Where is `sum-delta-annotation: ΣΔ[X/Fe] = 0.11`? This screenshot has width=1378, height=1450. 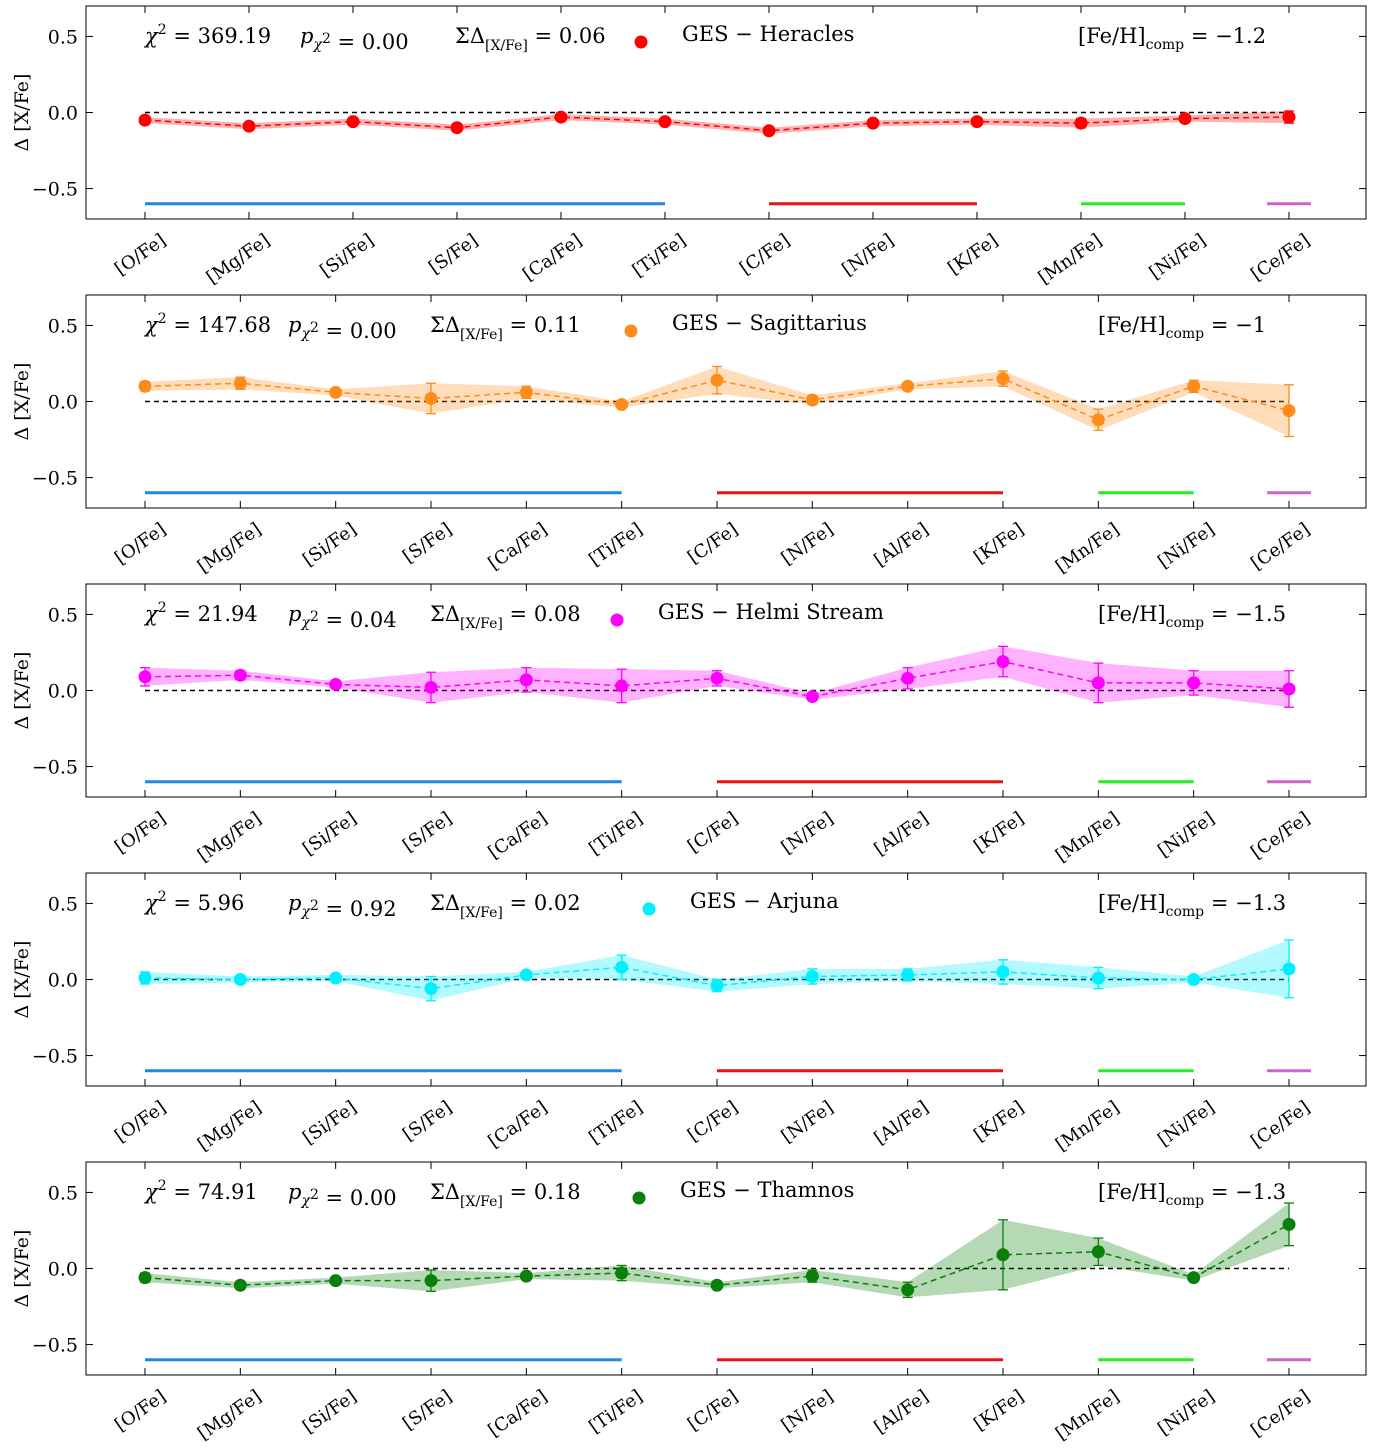 sum-delta-annotation: ΣΔ[X/Fe] = 0.11 is located at coordinates (505, 328).